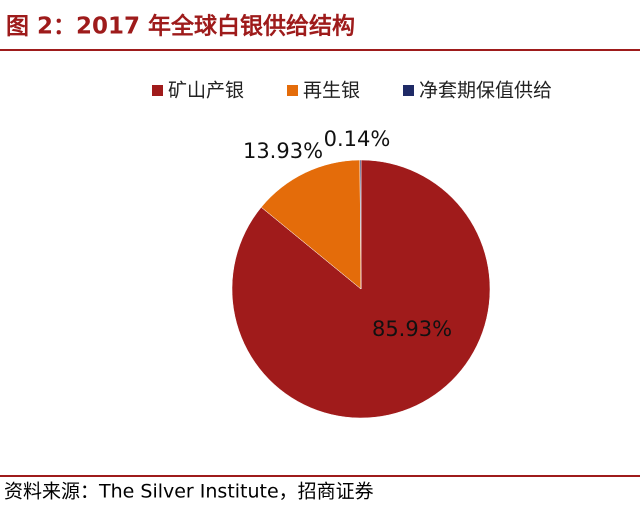  I want to click on legend-label: 净套期保值供给, so click(485, 91).